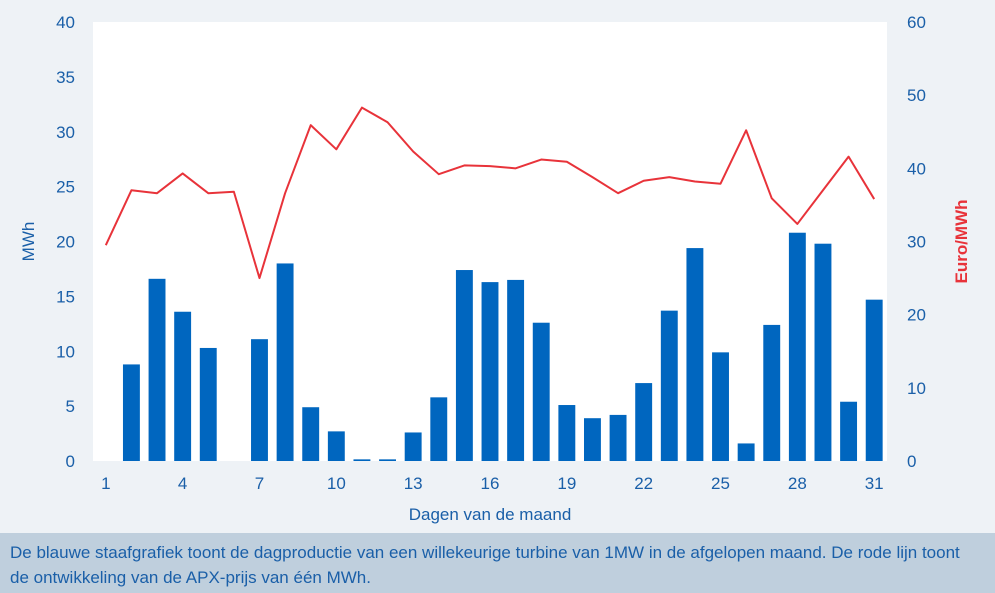  What do you see at coordinates (259, 483) in the screenshot?
I see `x-tick-label: 7` at bounding box center [259, 483].